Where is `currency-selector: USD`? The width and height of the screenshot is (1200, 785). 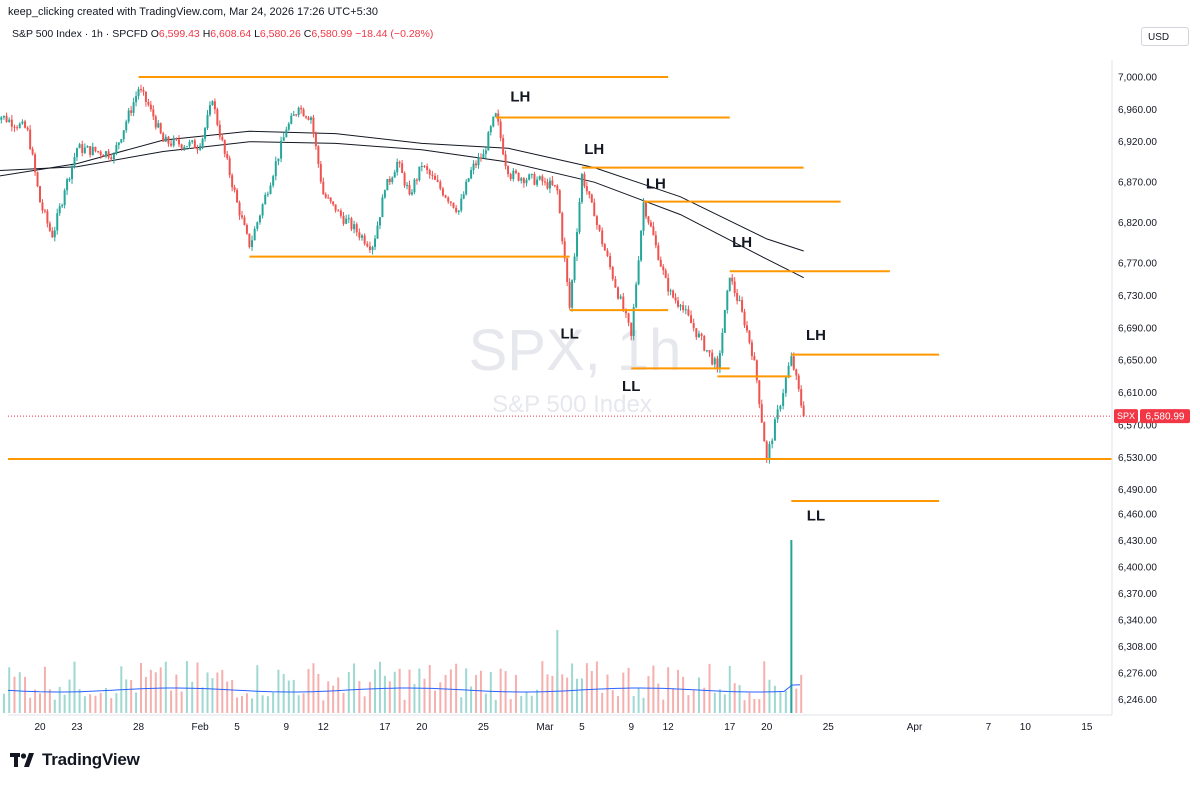
currency-selector: USD is located at coordinates (1165, 36).